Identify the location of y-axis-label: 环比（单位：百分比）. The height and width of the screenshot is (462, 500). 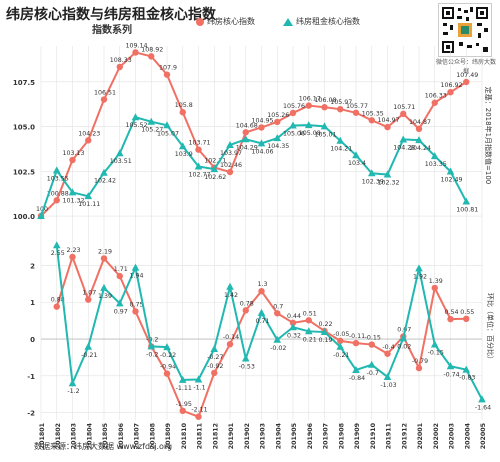
(490, 328).